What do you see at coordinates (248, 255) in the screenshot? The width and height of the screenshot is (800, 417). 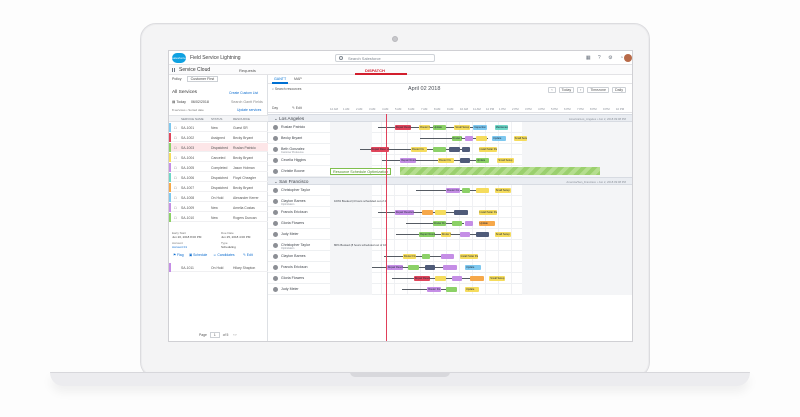 I see `edit-button: ✎ Edit` at bounding box center [248, 255].